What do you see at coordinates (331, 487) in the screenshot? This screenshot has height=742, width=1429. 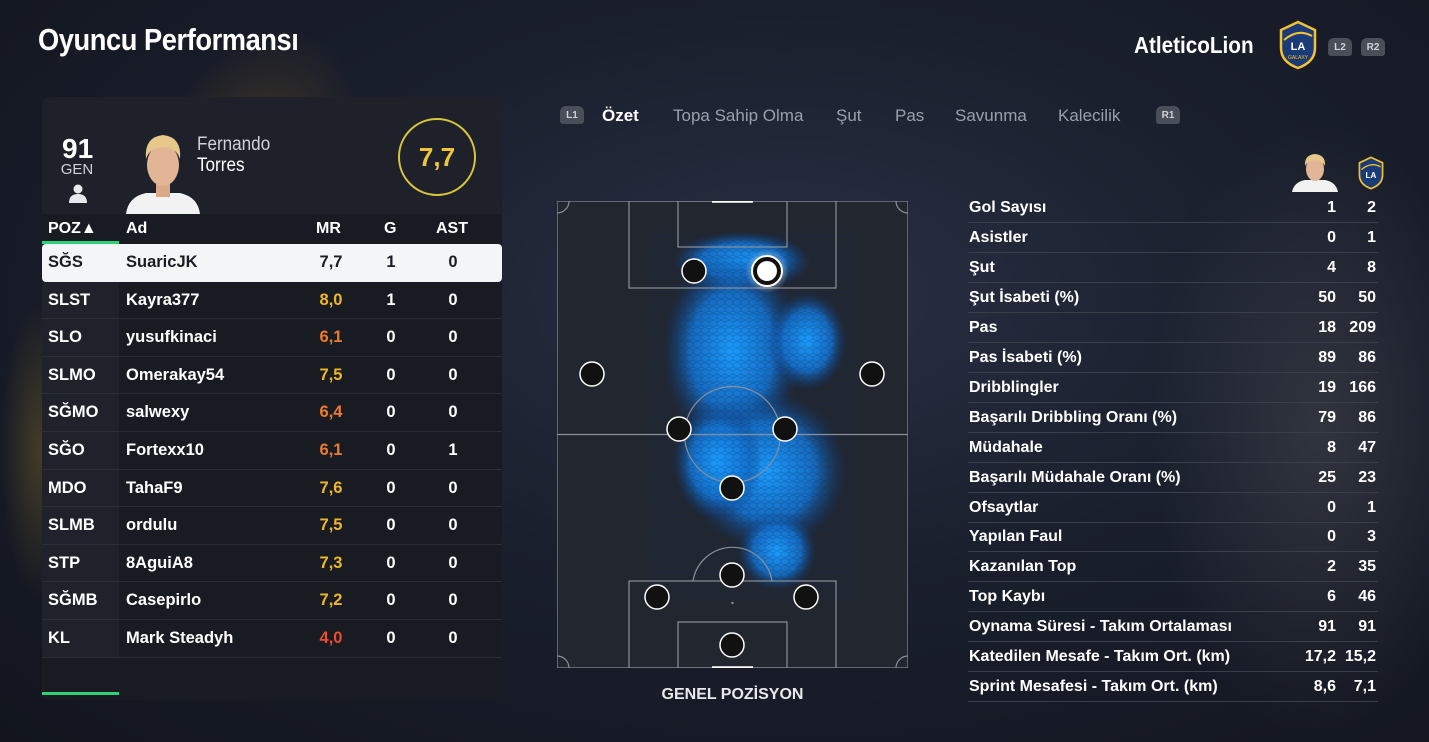 I see `row-match-rating: 7,6` at bounding box center [331, 487].